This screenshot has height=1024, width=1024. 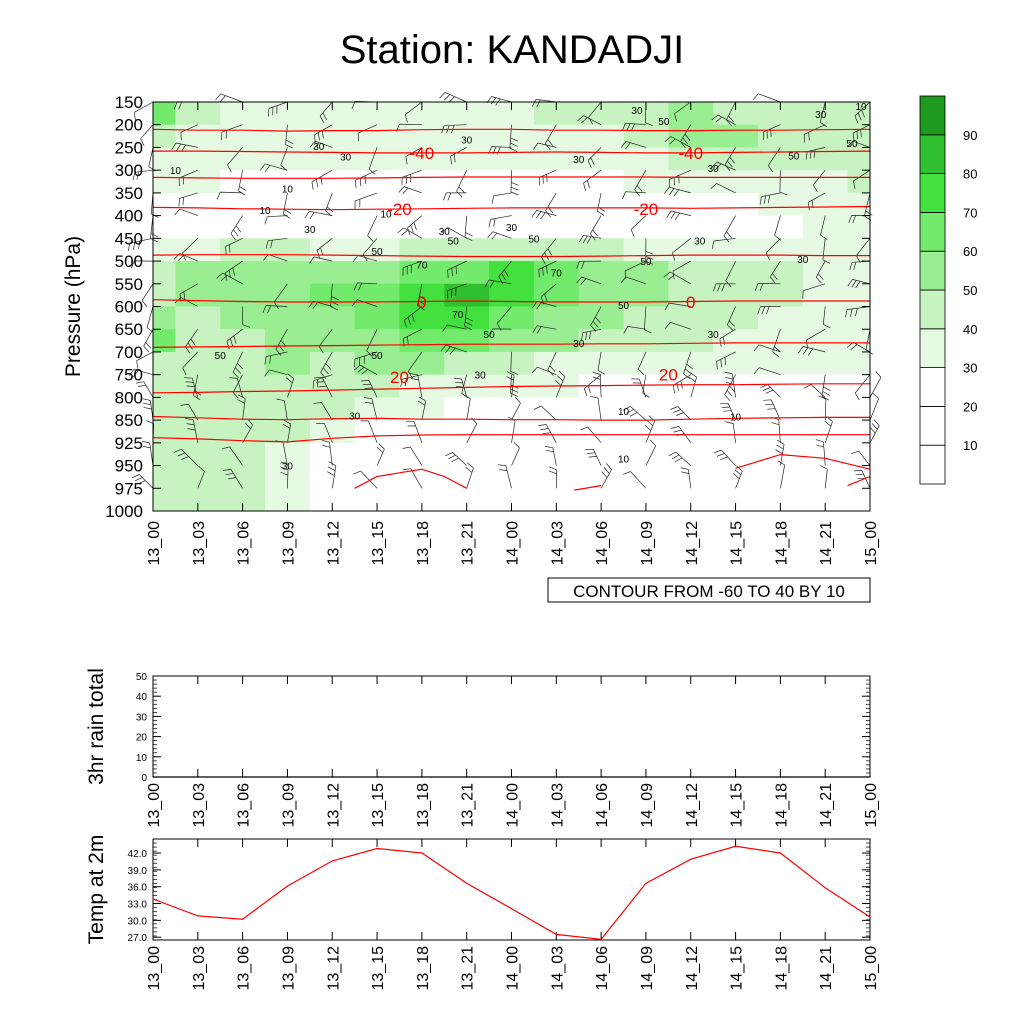 I want to click on contour-label: 50, so click(x=490, y=335).